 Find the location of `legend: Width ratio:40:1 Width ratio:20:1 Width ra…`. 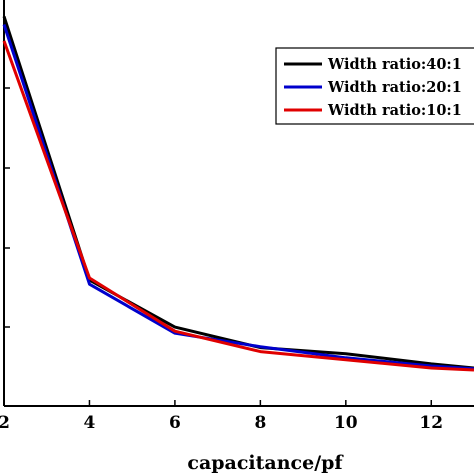

legend: Width ratio:40:1 Width ratio:20:1 Width ra… is located at coordinates (374, 86).